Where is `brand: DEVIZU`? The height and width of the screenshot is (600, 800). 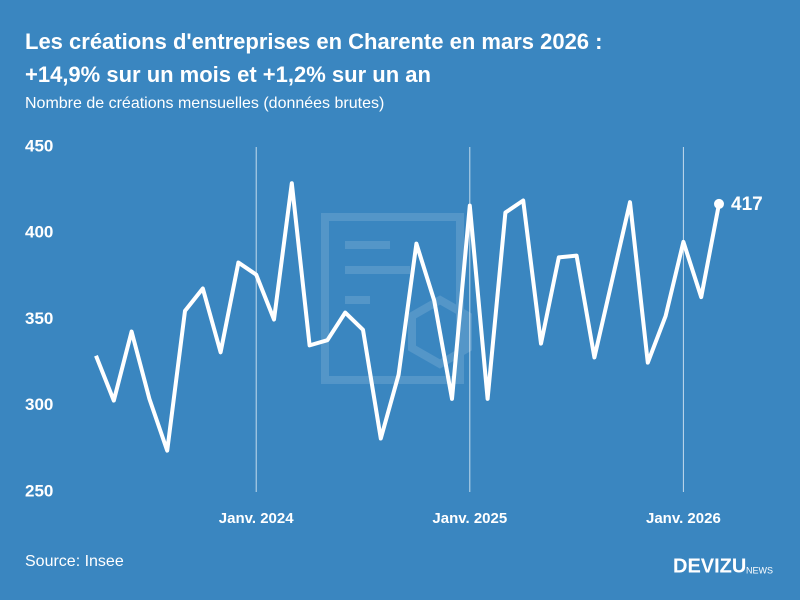
brand: DEVIZU is located at coordinates (709, 566).